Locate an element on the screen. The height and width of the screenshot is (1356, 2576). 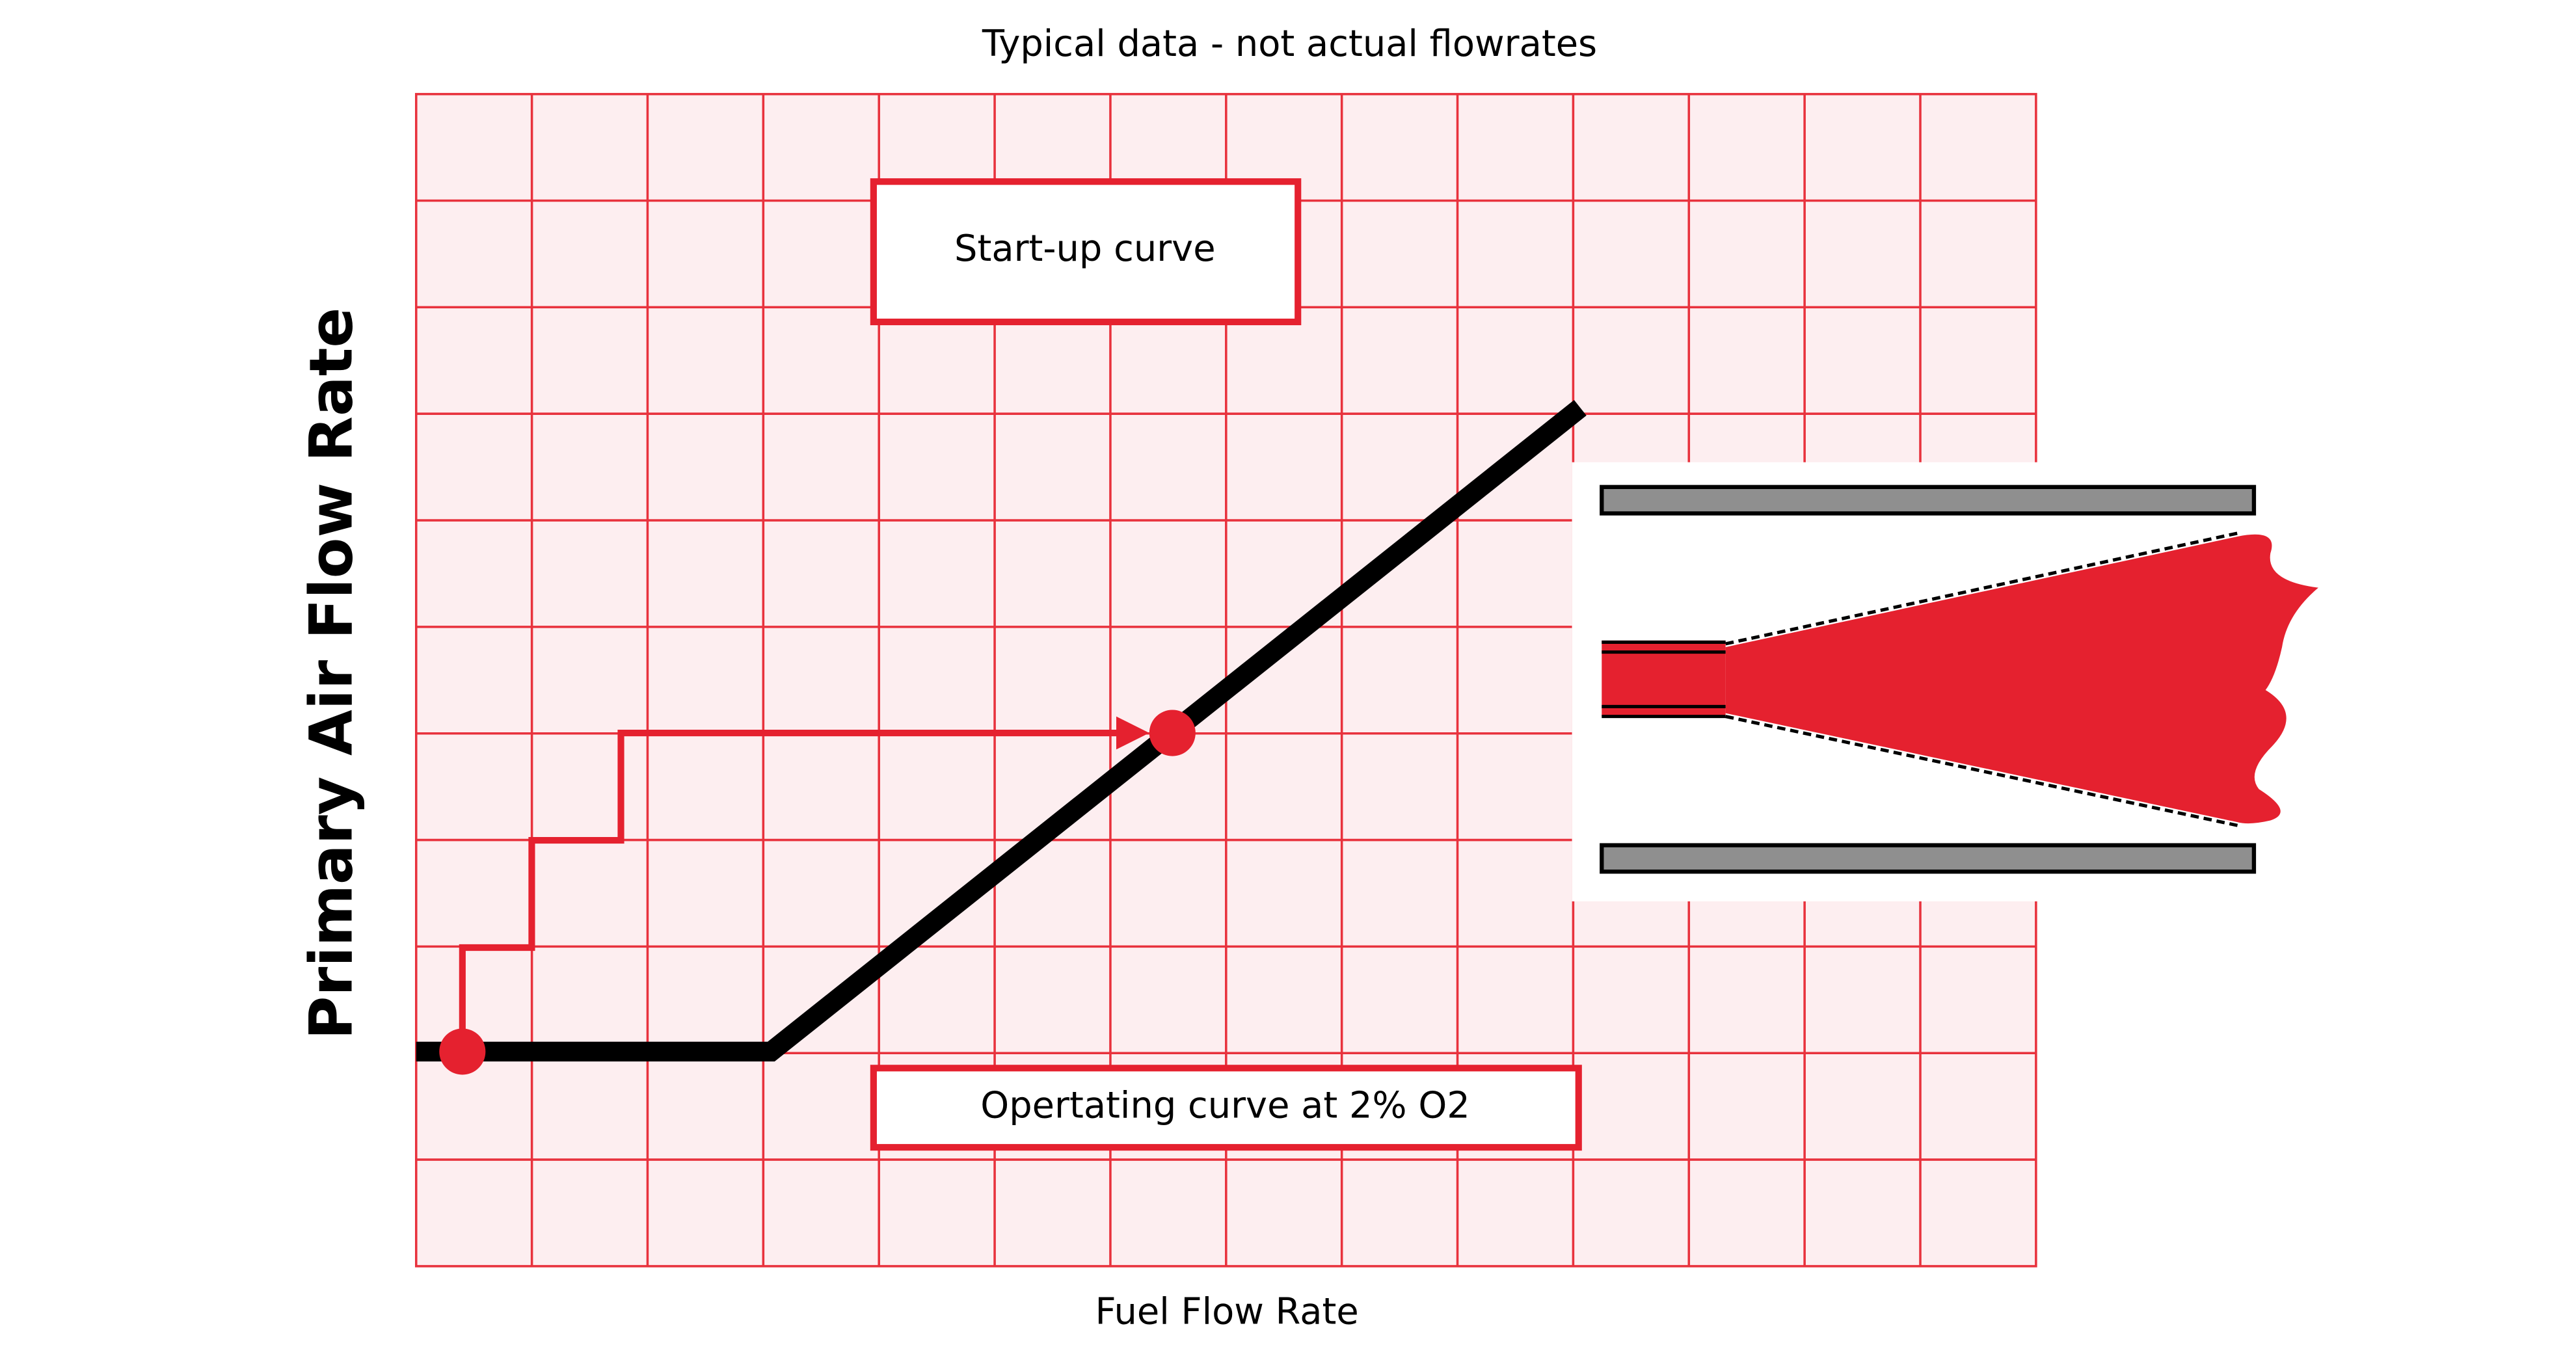
y-axis-label: Primary Air Flow Rate is located at coordinates (331, 674).